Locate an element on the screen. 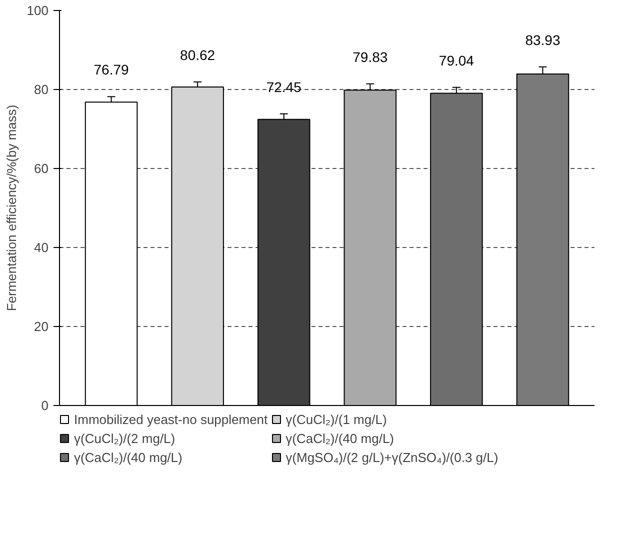  data-label: 80.62 is located at coordinates (198, 54).